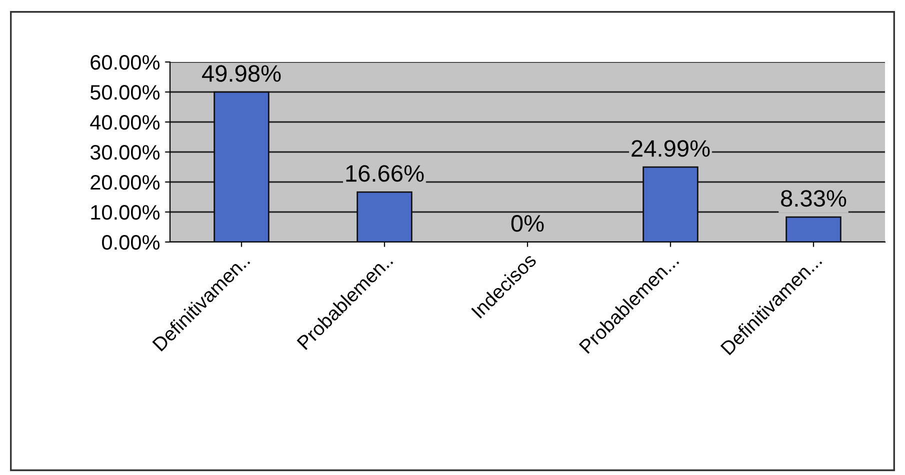 Image resolution: width=905 pixels, height=475 pixels. Describe the element at coordinates (527, 223) in the screenshot. I see `data-label: 0%` at that location.